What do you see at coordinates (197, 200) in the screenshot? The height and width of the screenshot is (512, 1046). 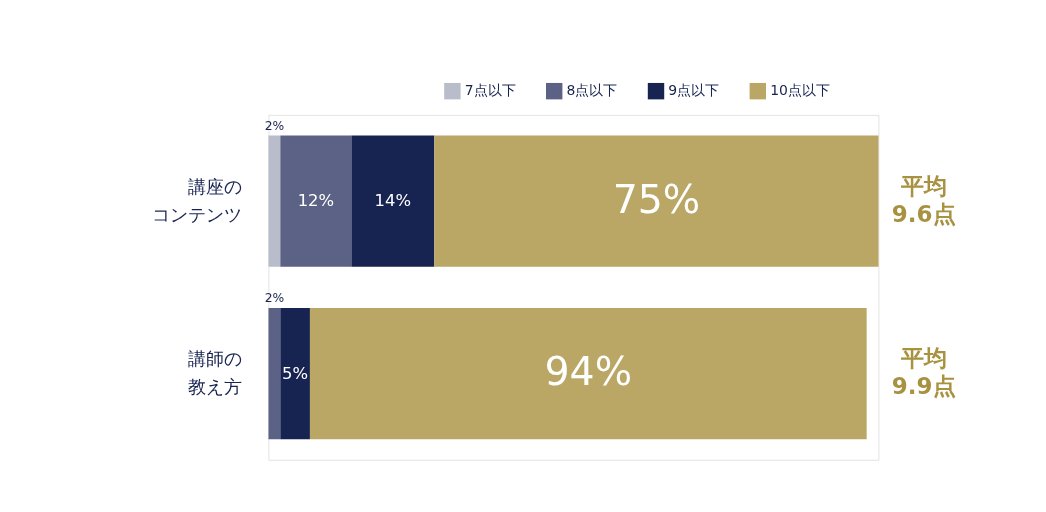 I see `y-tick-label: 講座のコンテンツ` at bounding box center [197, 200].